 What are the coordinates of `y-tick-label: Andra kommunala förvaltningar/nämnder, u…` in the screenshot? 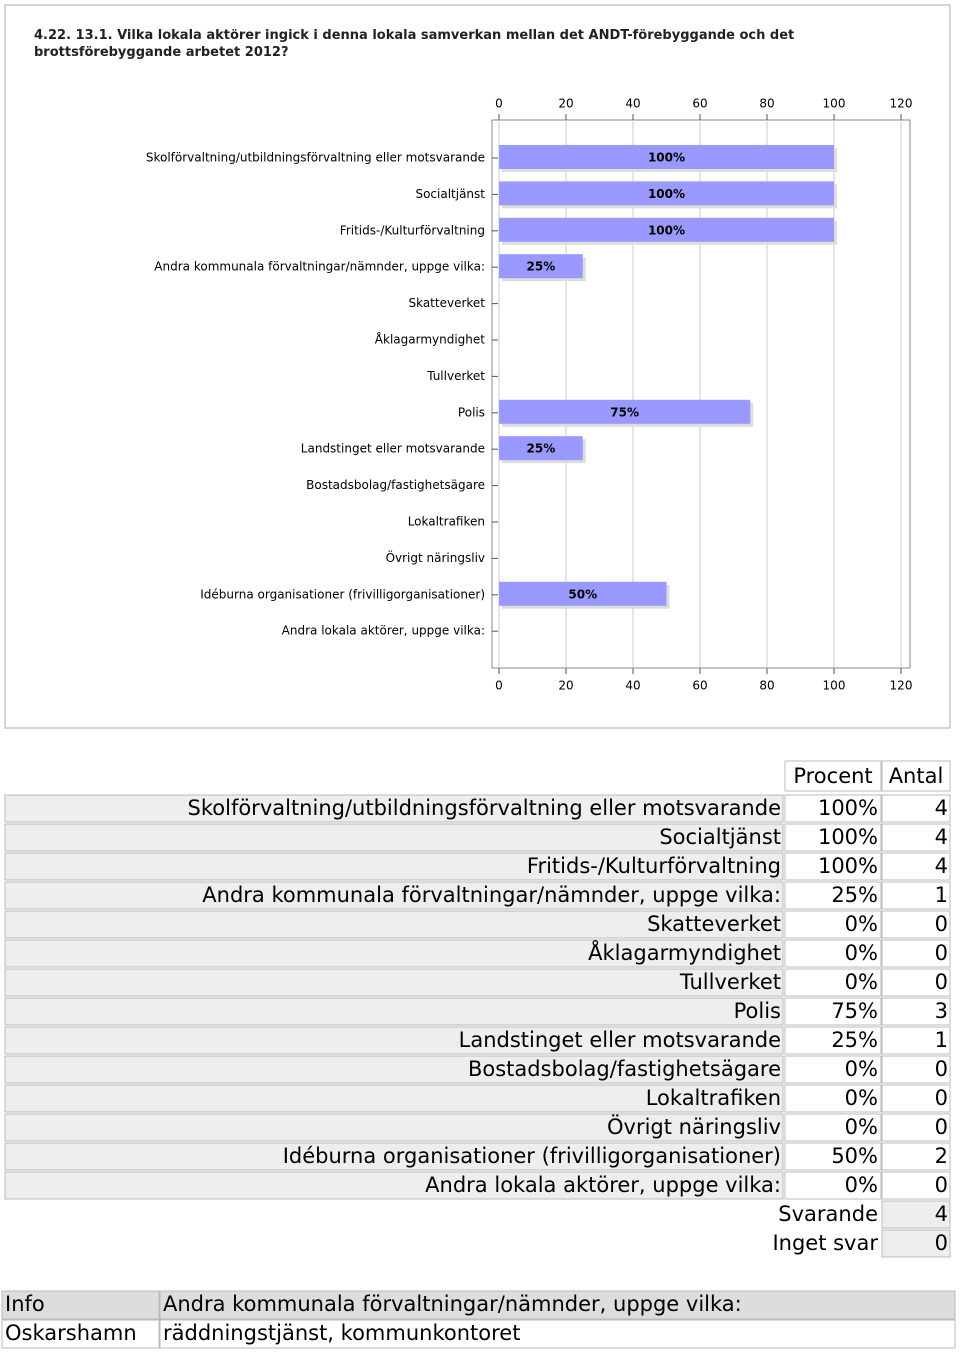 It's located at (319, 267).